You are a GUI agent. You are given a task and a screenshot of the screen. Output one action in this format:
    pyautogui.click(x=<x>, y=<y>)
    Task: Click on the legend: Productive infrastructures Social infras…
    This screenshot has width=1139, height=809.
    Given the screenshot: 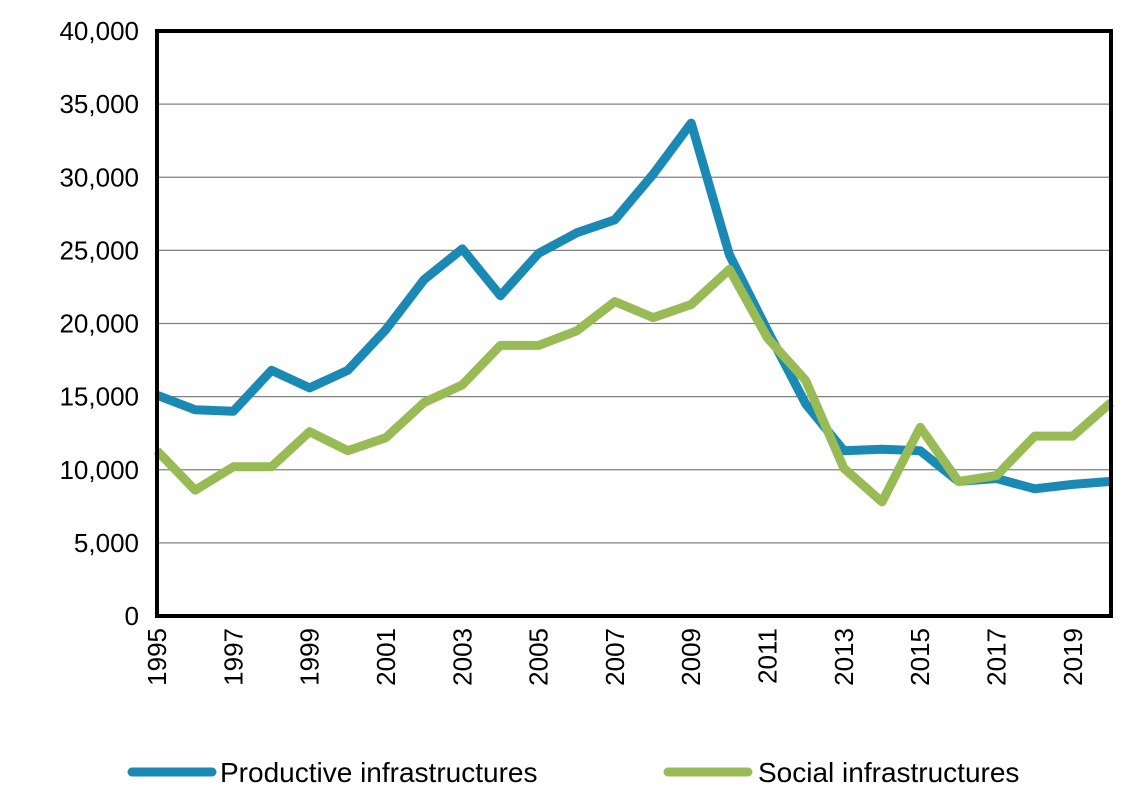 What is the action you would take?
    pyautogui.click(x=573, y=772)
    